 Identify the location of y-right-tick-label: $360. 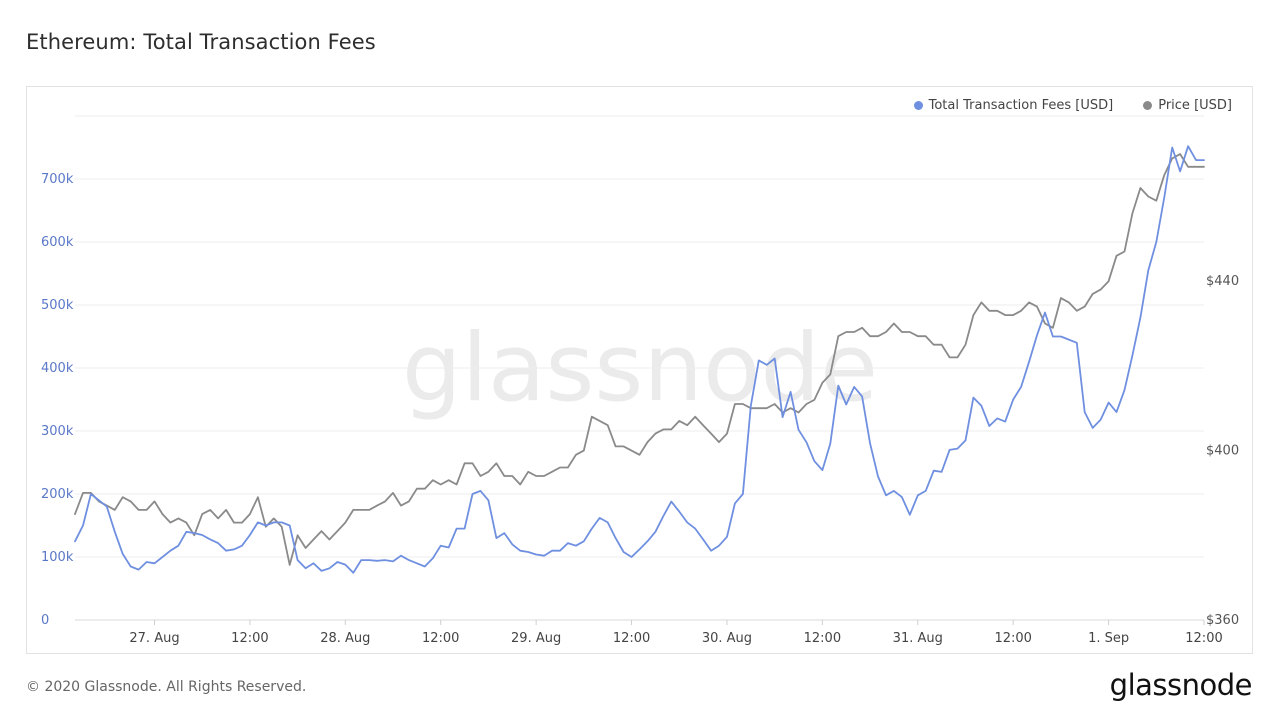
(1222, 620).